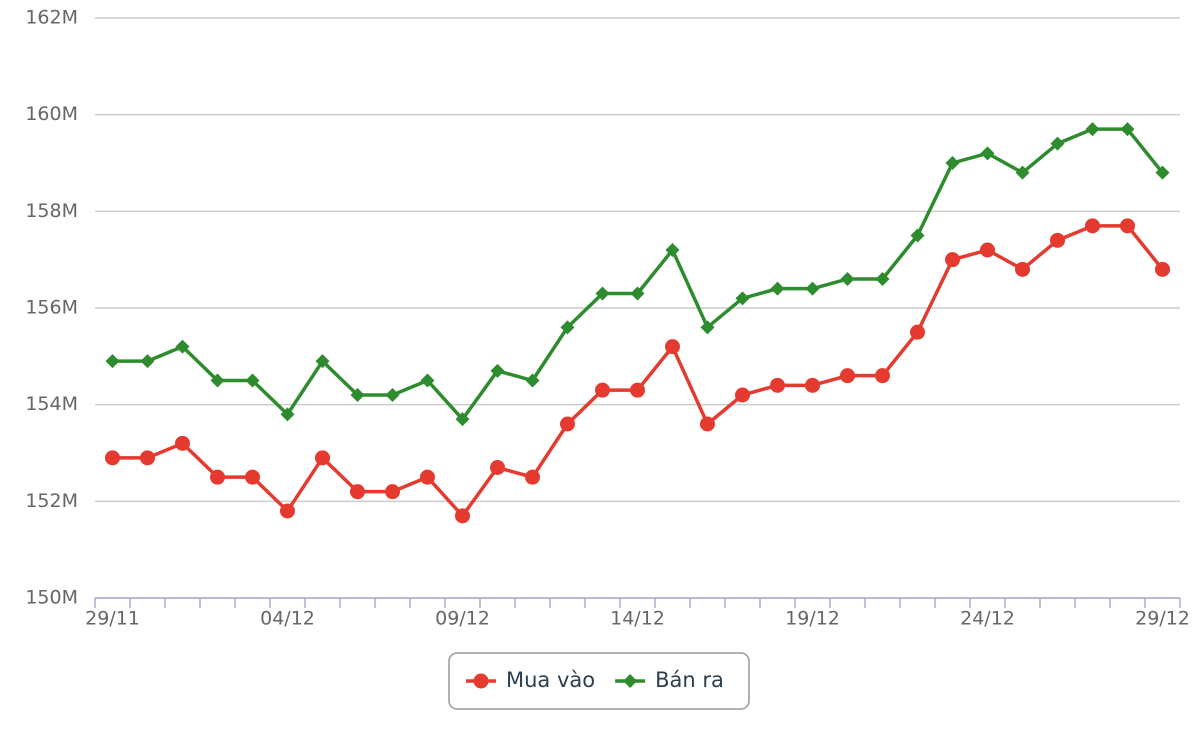  I want to click on y-tick-label: 152M, so click(51, 501).